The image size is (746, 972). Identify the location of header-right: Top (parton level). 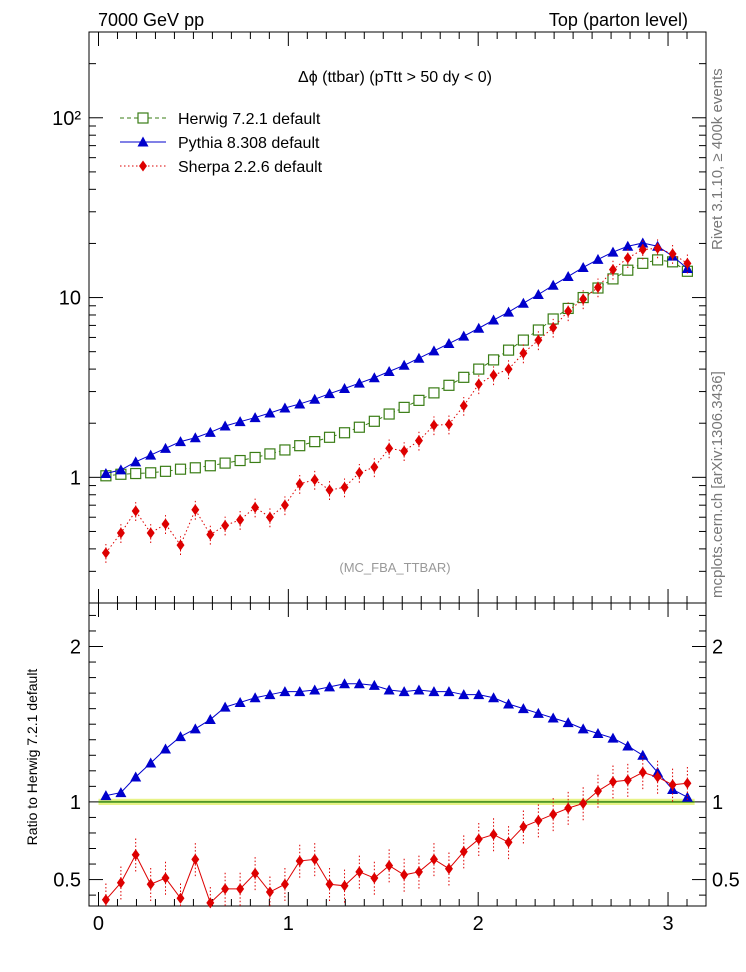
(618, 20).